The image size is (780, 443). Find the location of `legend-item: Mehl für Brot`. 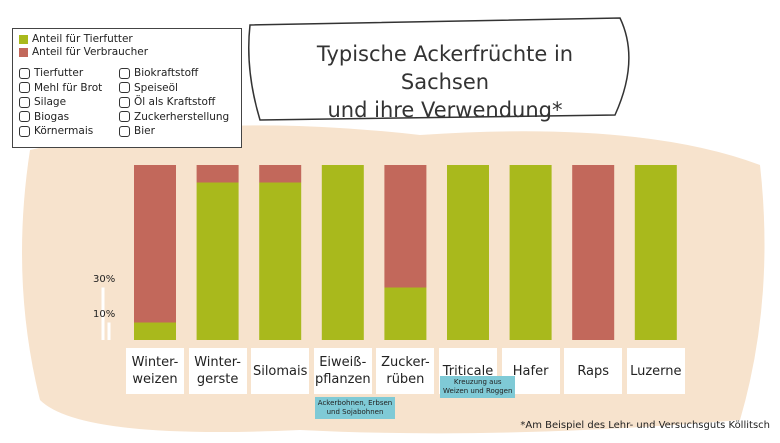

legend-item: Mehl für Brot is located at coordinates (60, 88).